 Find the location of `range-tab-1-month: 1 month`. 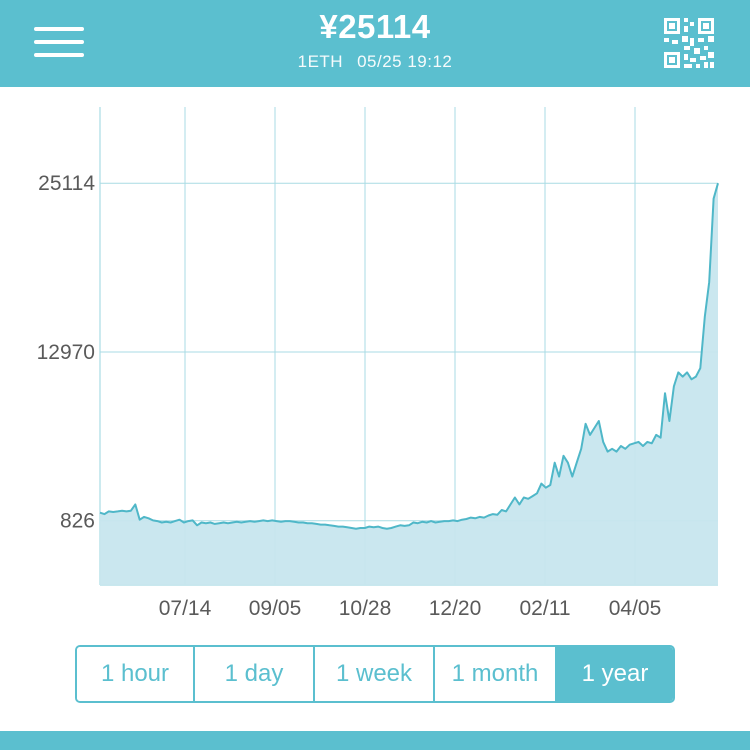

range-tab-1-month: 1 month is located at coordinates (496, 674).